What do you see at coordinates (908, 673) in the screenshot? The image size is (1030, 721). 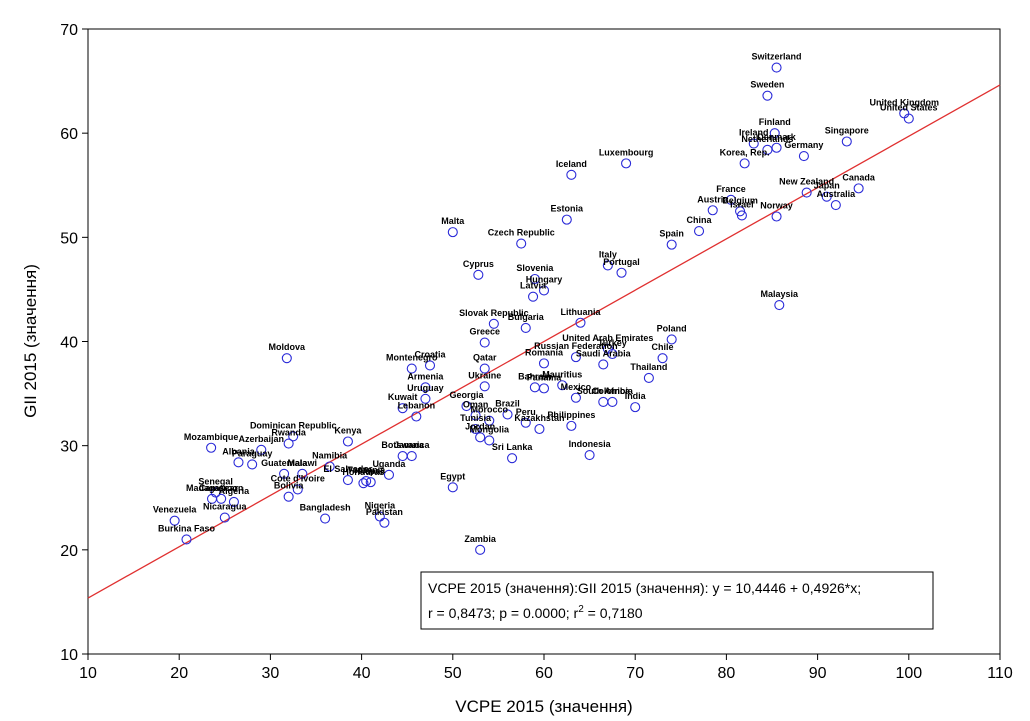 I see `x-tick-label: 100` at bounding box center [908, 673].